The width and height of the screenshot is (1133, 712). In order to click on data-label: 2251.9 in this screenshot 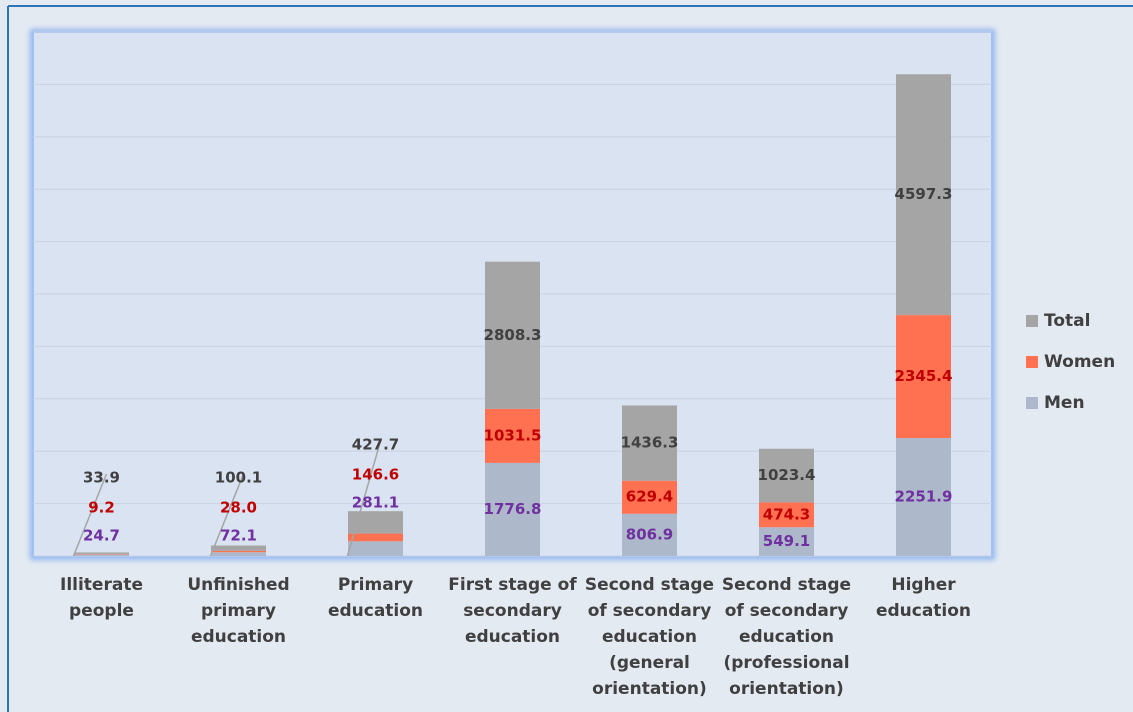, I will do `click(924, 497)`.